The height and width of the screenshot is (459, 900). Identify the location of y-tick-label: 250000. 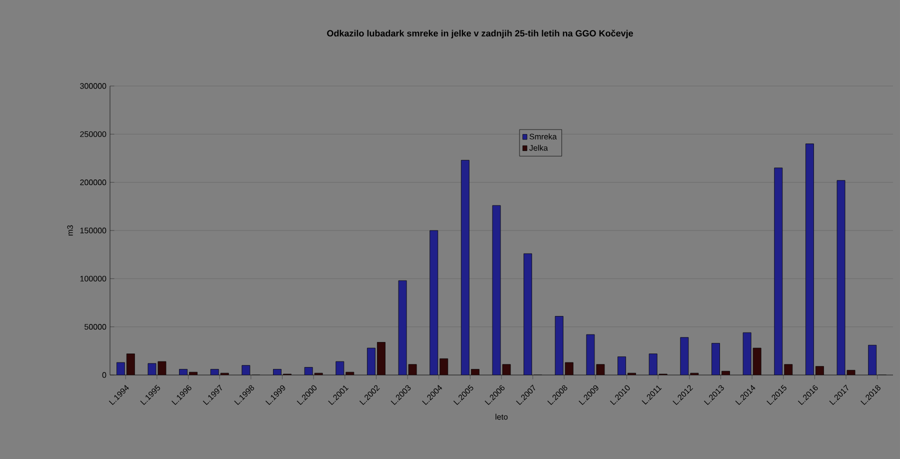
(93, 134).